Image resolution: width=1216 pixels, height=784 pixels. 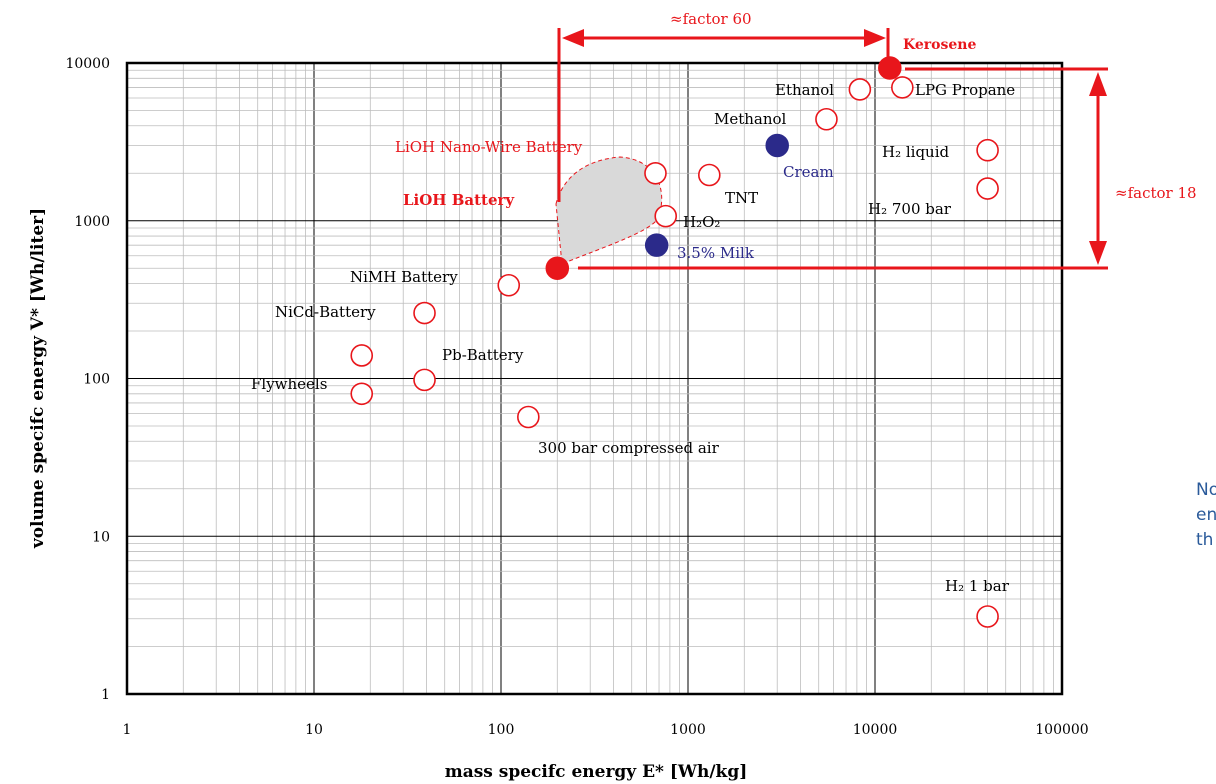 I want to click on x-tick-label: 1000, so click(x=688, y=730).